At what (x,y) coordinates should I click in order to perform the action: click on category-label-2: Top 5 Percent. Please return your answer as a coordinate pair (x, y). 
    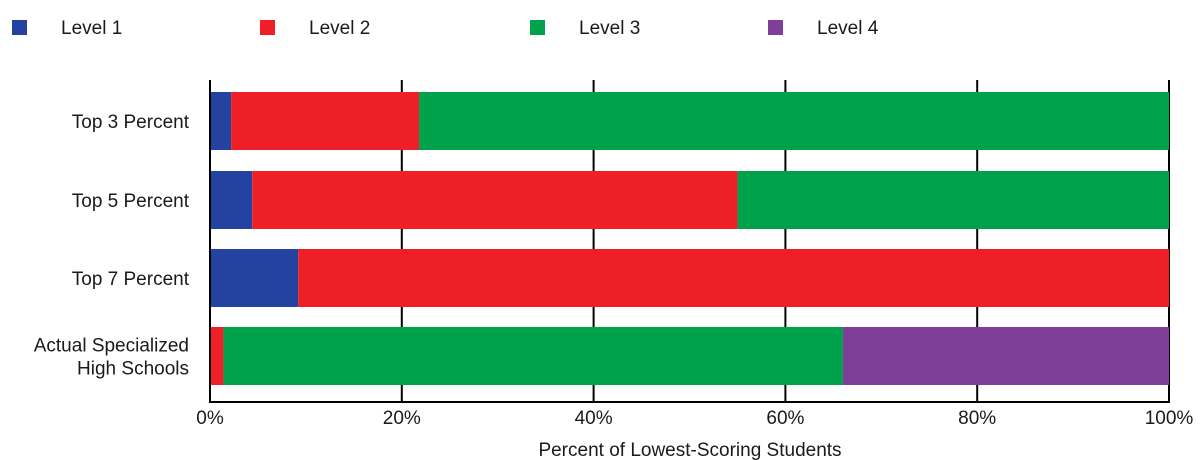
    Looking at the image, I should click on (131, 201).